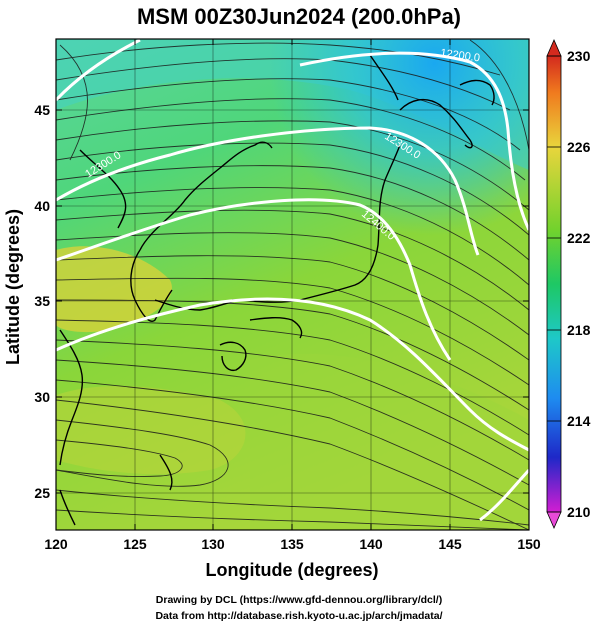  I want to click on y-tick-label: 30, so click(42, 397).